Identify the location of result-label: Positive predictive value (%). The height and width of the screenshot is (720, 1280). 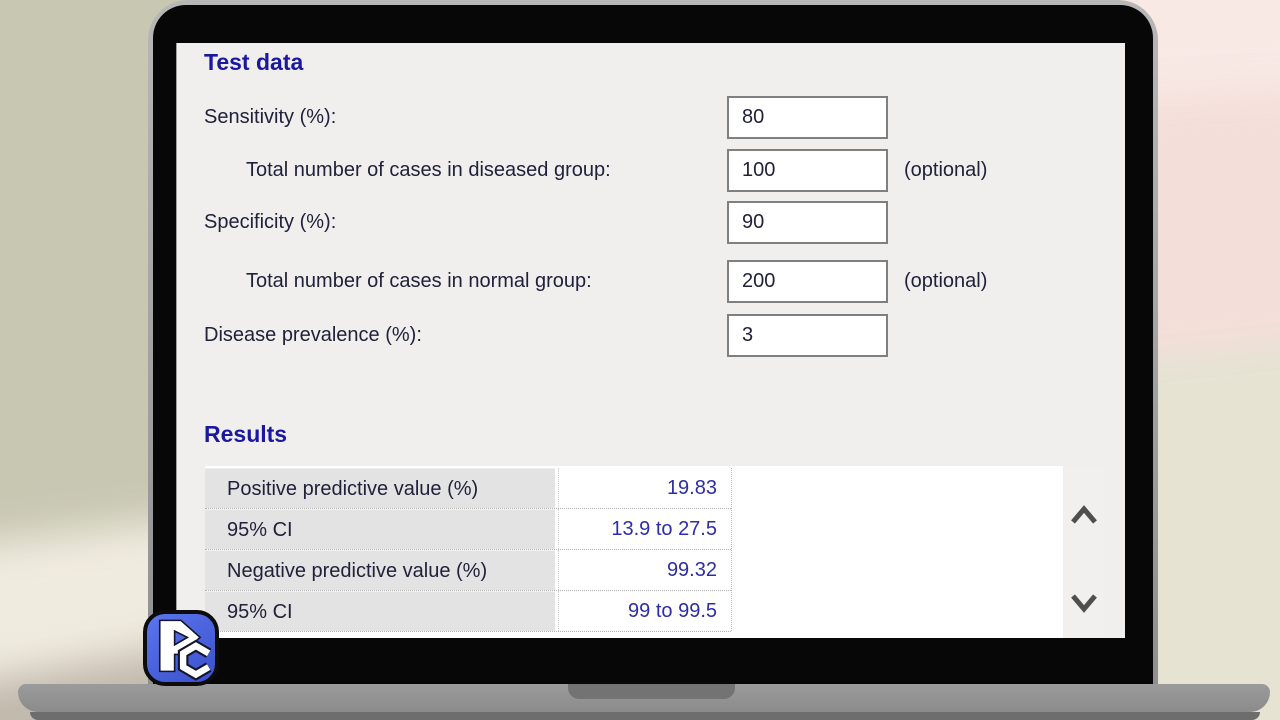
(380, 488).